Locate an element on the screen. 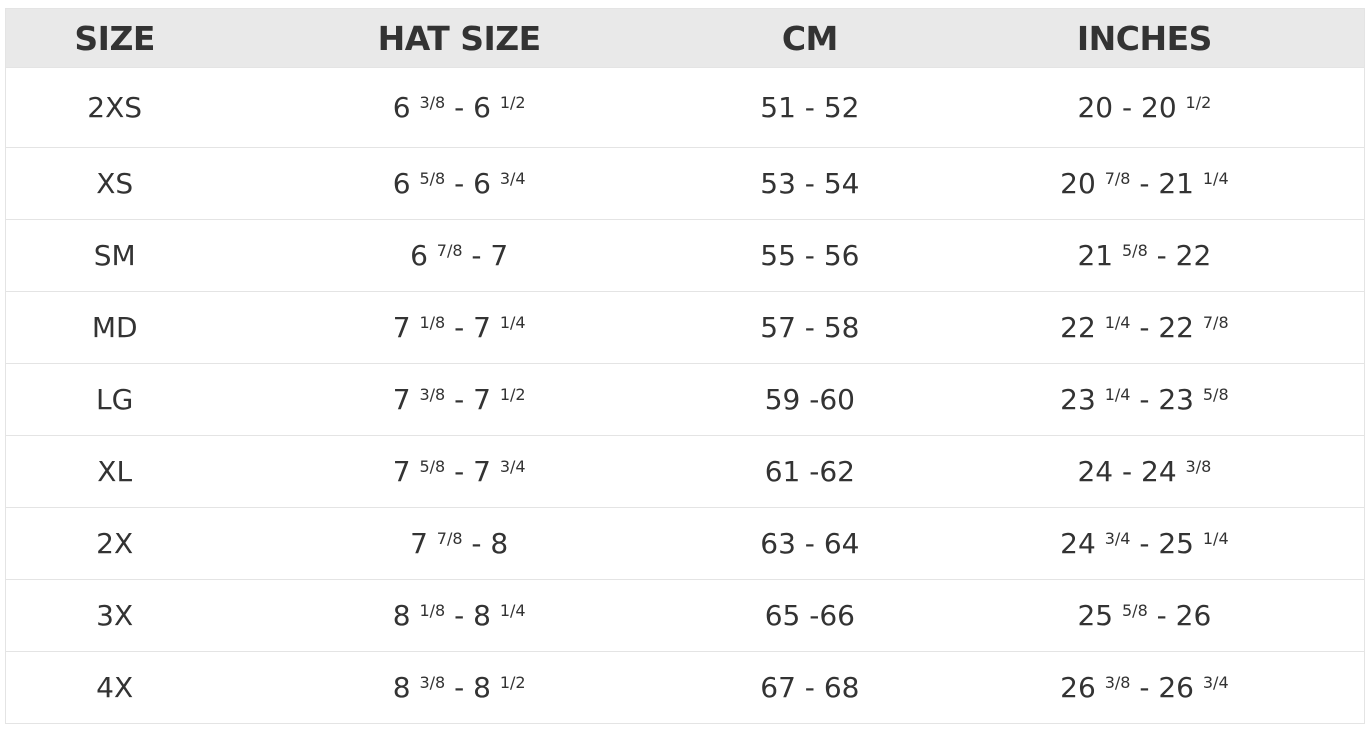 The height and width of the screenshot is (733, 1372). hat-size-cell: 7 5/8 - 7 3/4 is located at coordinates (459, 471).